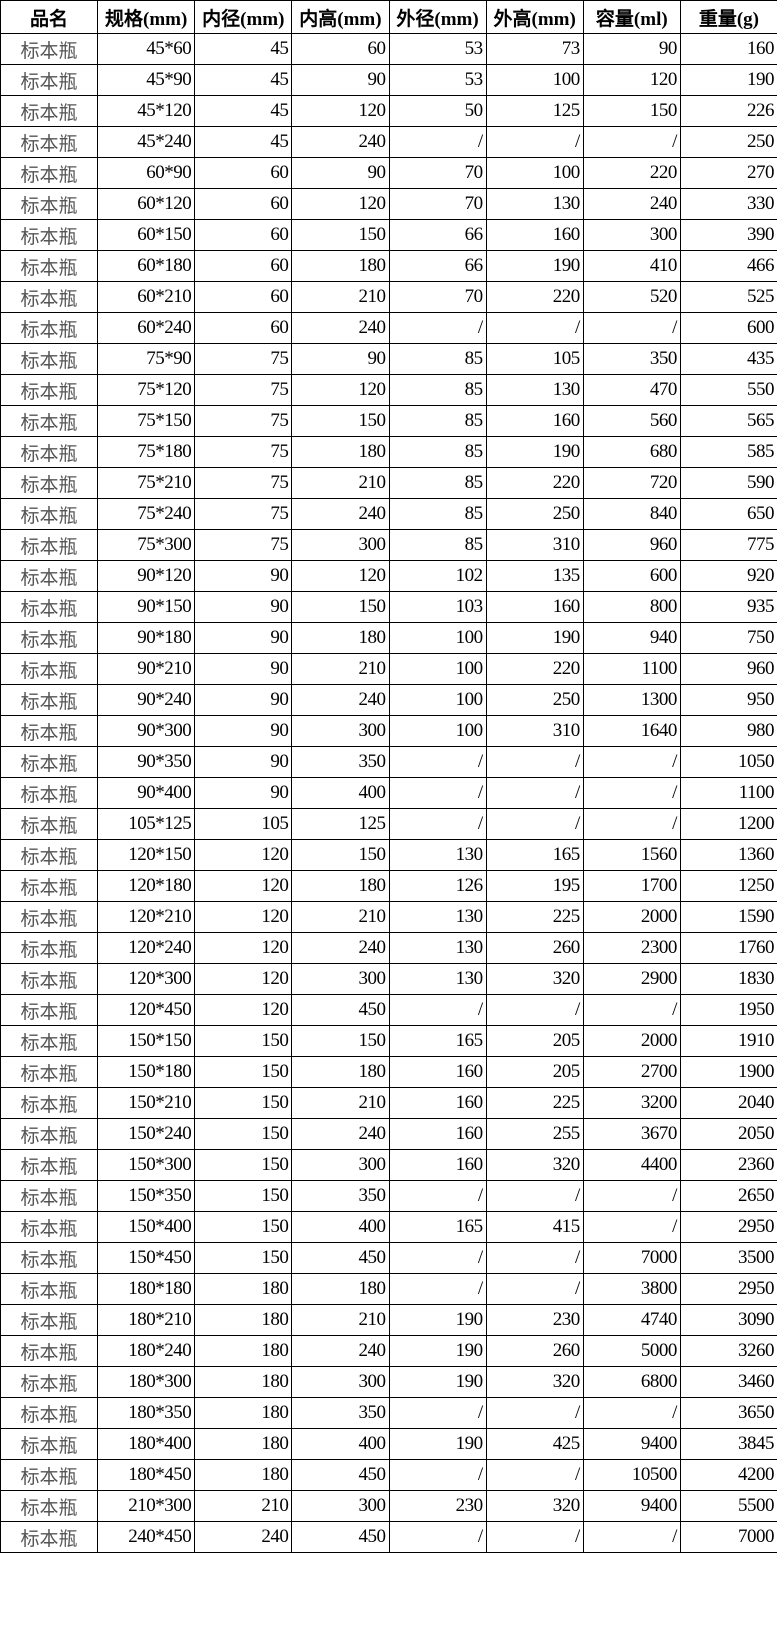 The height and width of the screenshot is (1651, 777). What do you see at coordinates (631, 266) in the screenshot?
I see `cell-capacity: 410` at bounding box center [631, 266].